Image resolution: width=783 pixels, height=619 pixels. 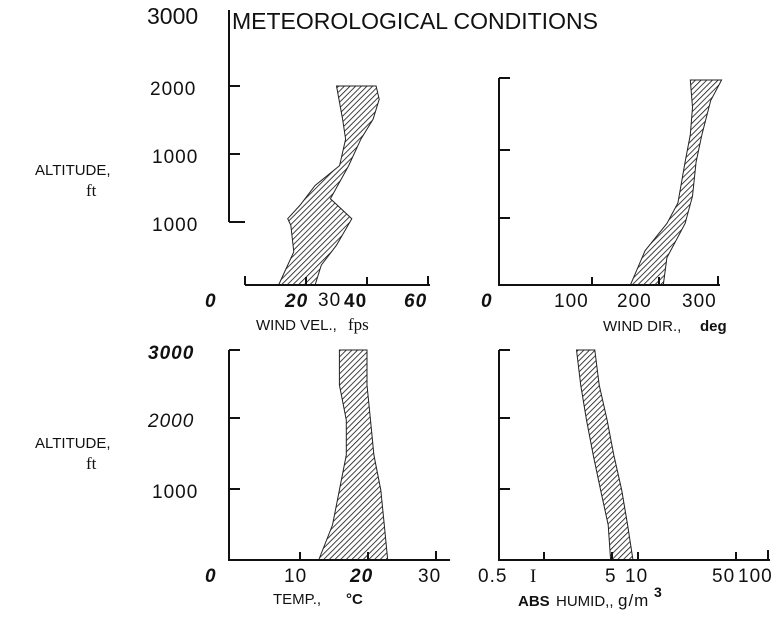 I want to click on abs-humidity-axes, so click(x=634, y=455).